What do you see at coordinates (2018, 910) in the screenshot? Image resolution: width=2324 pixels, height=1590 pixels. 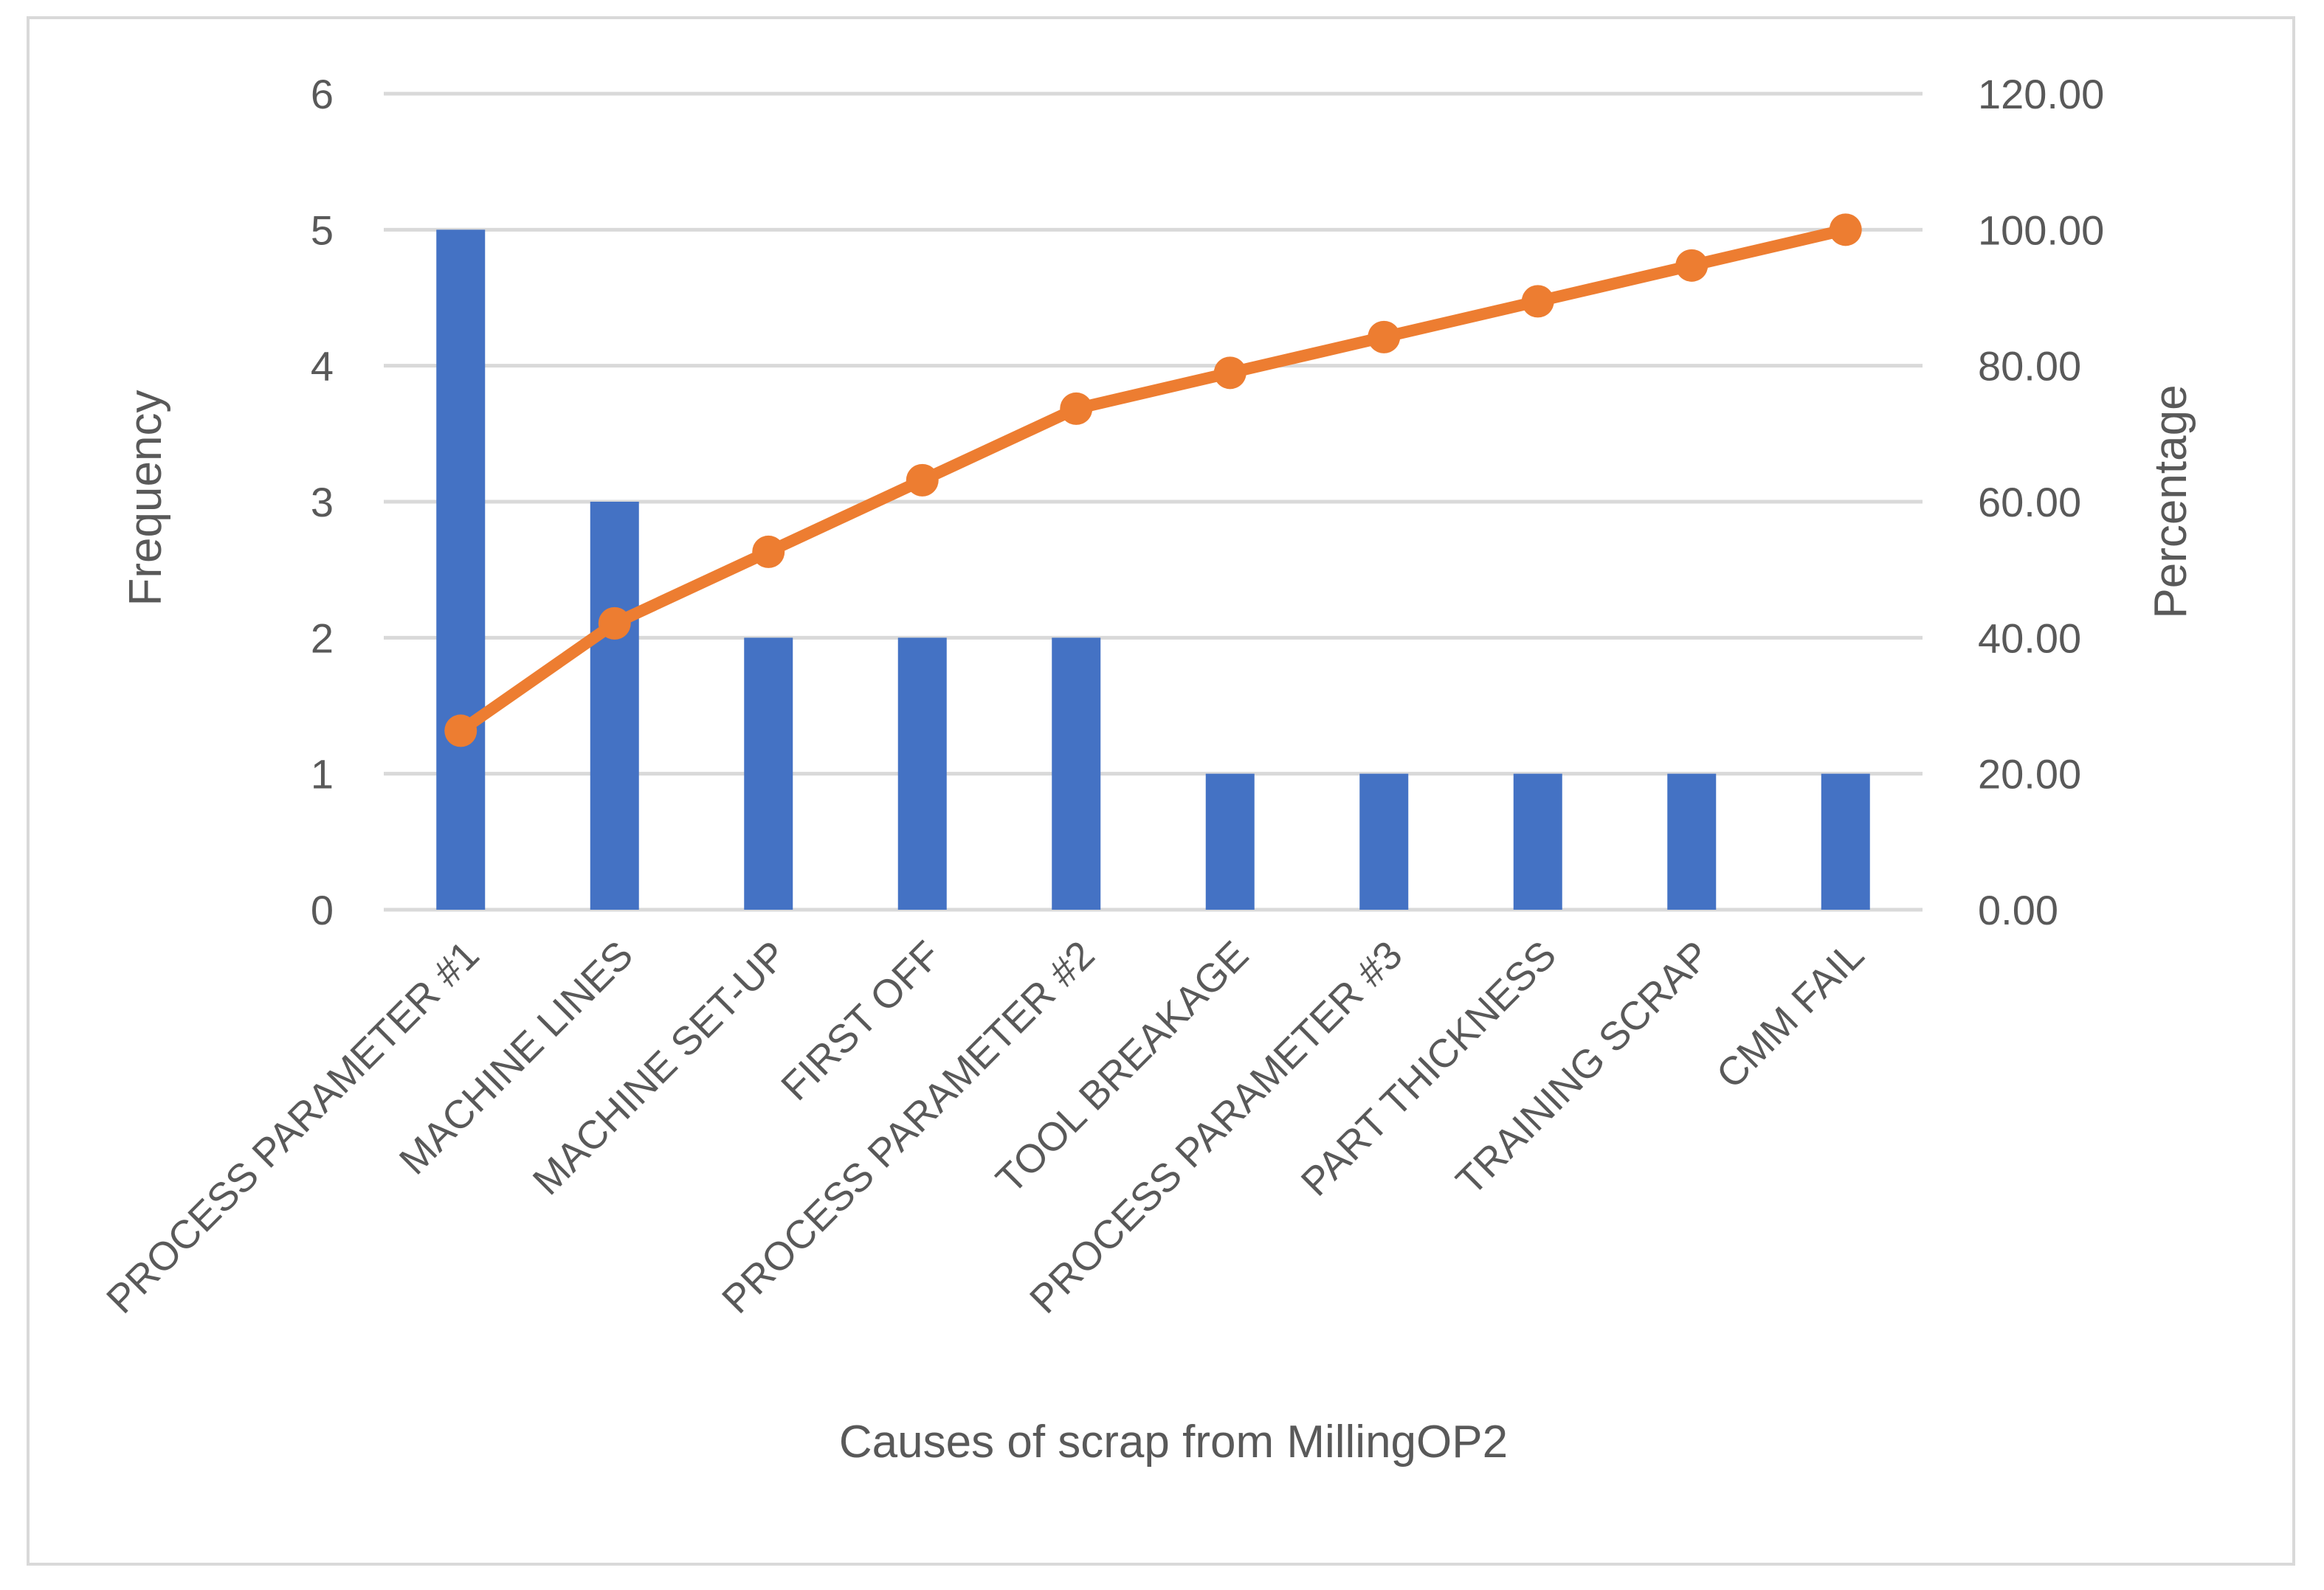 I see `y2-tick-label: 0.00` at bounding box center [2018, 910].